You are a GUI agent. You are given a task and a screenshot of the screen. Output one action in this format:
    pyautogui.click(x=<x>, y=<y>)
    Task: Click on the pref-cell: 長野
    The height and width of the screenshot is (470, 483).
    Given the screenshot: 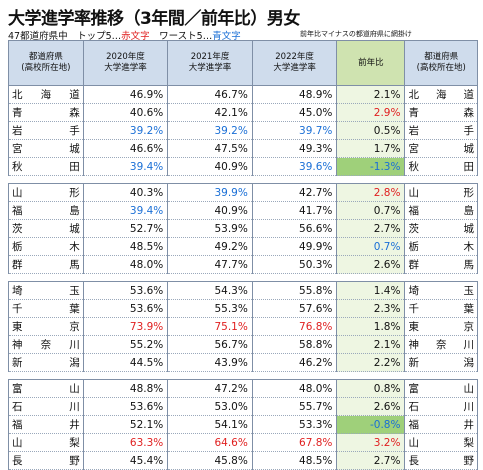 What is the action you would take?
    pyautogui.click(x=46, y=460)
    